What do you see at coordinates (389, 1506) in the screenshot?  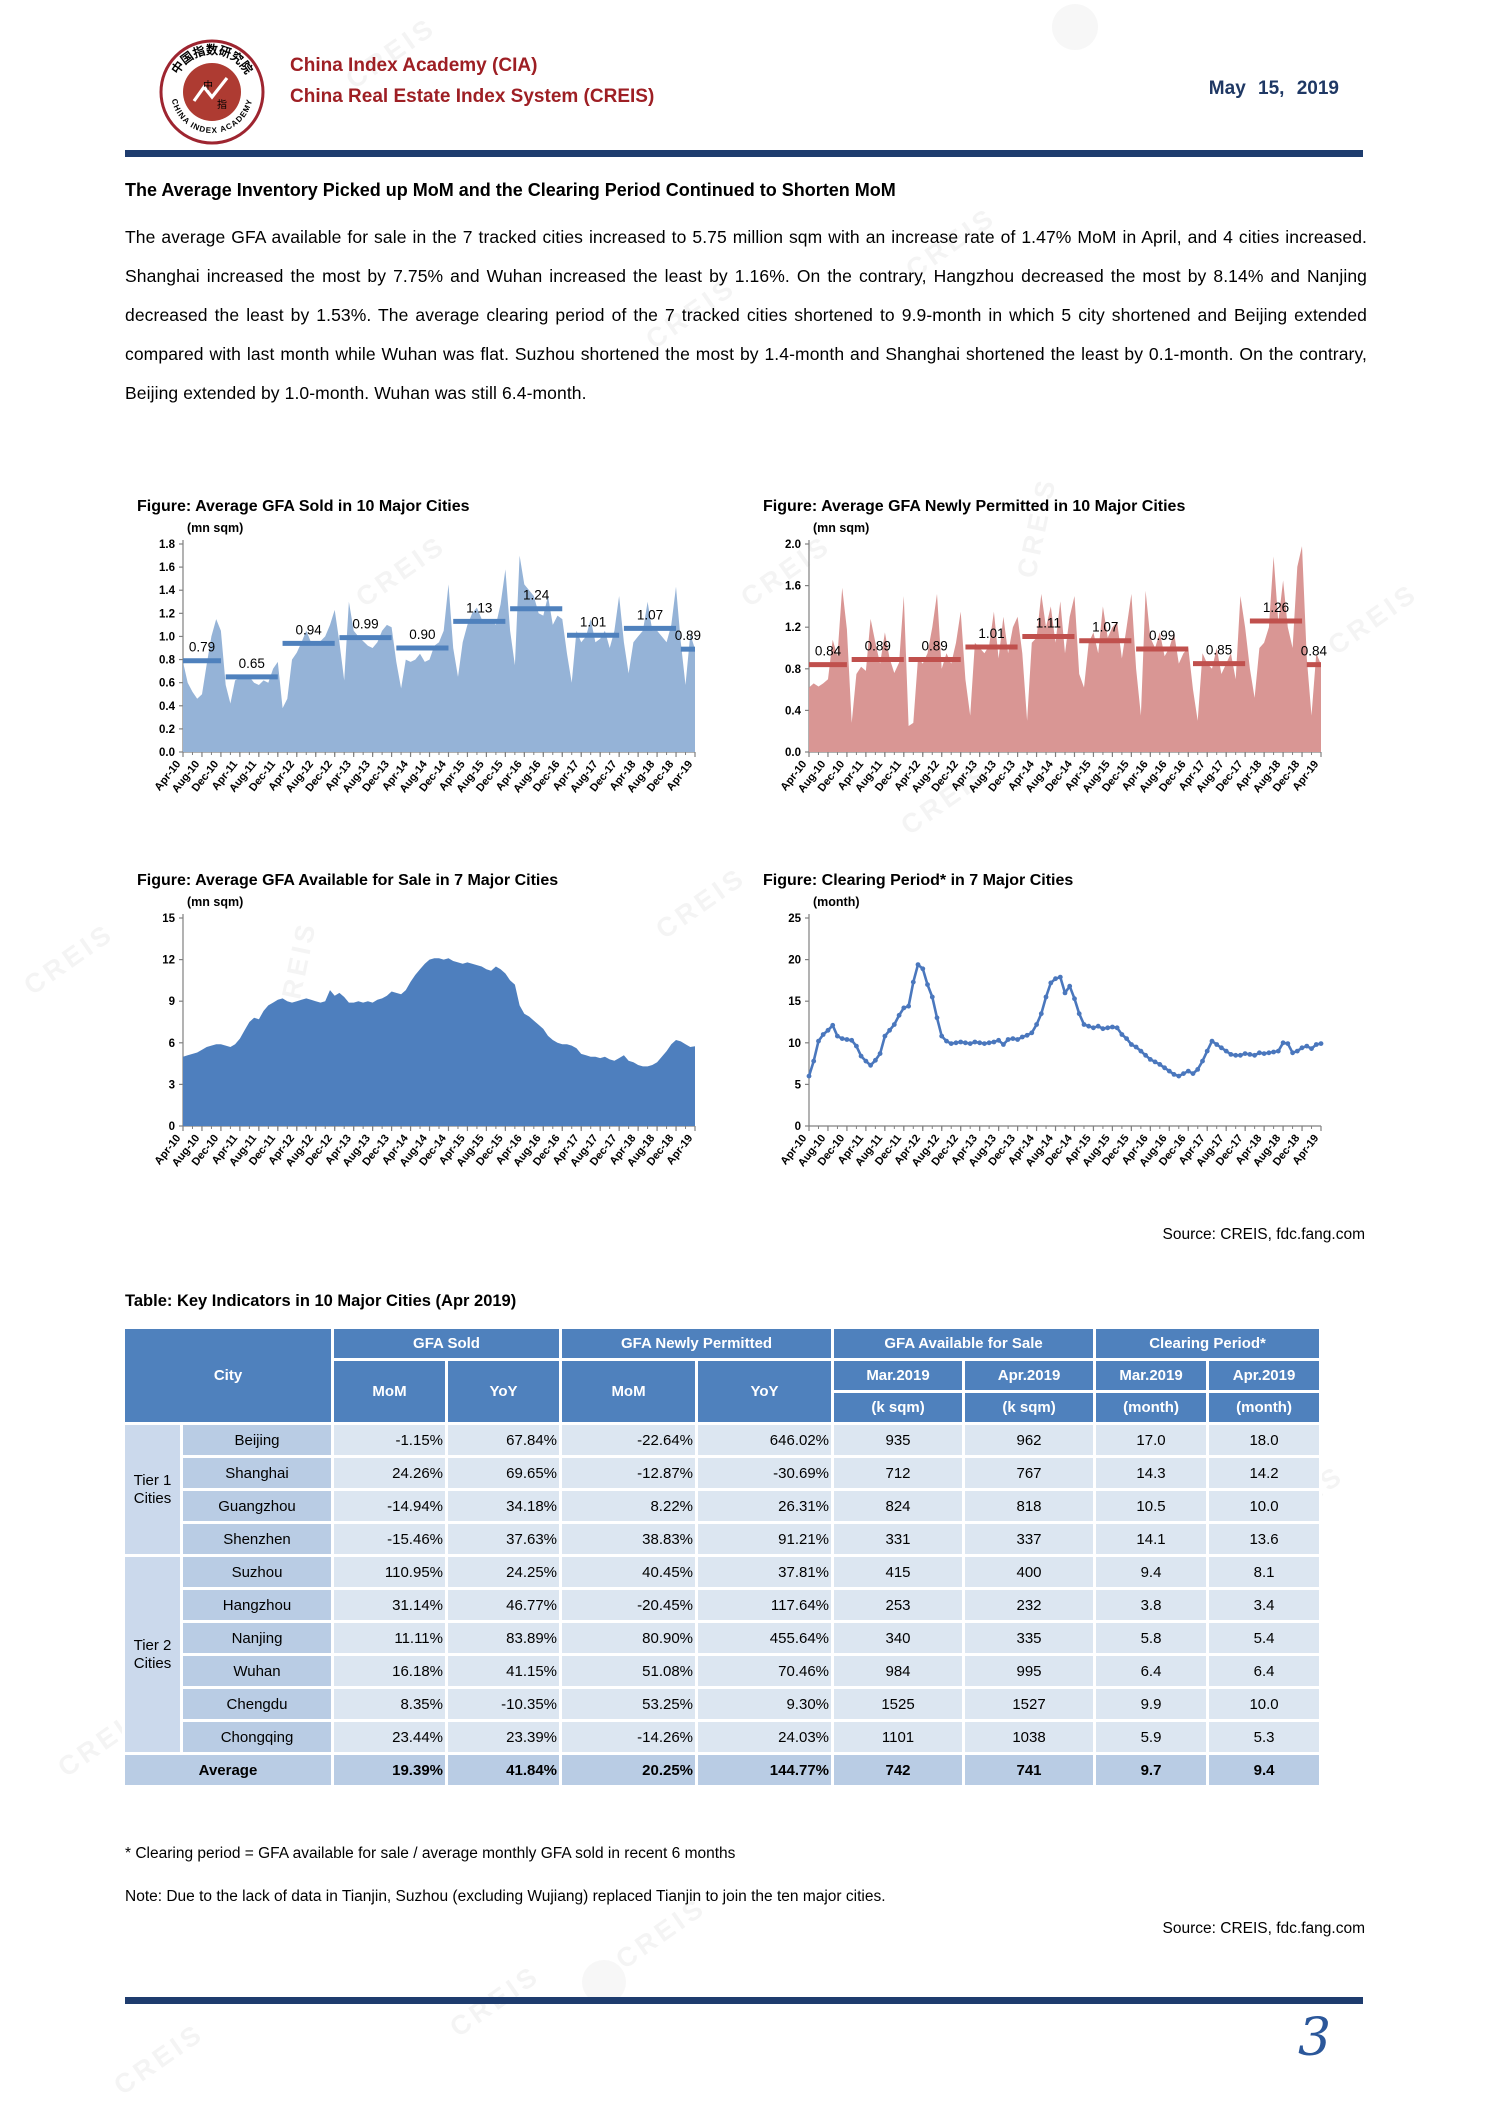 I see `table-cell: -14.94%` at bounding box center [389, 1506].